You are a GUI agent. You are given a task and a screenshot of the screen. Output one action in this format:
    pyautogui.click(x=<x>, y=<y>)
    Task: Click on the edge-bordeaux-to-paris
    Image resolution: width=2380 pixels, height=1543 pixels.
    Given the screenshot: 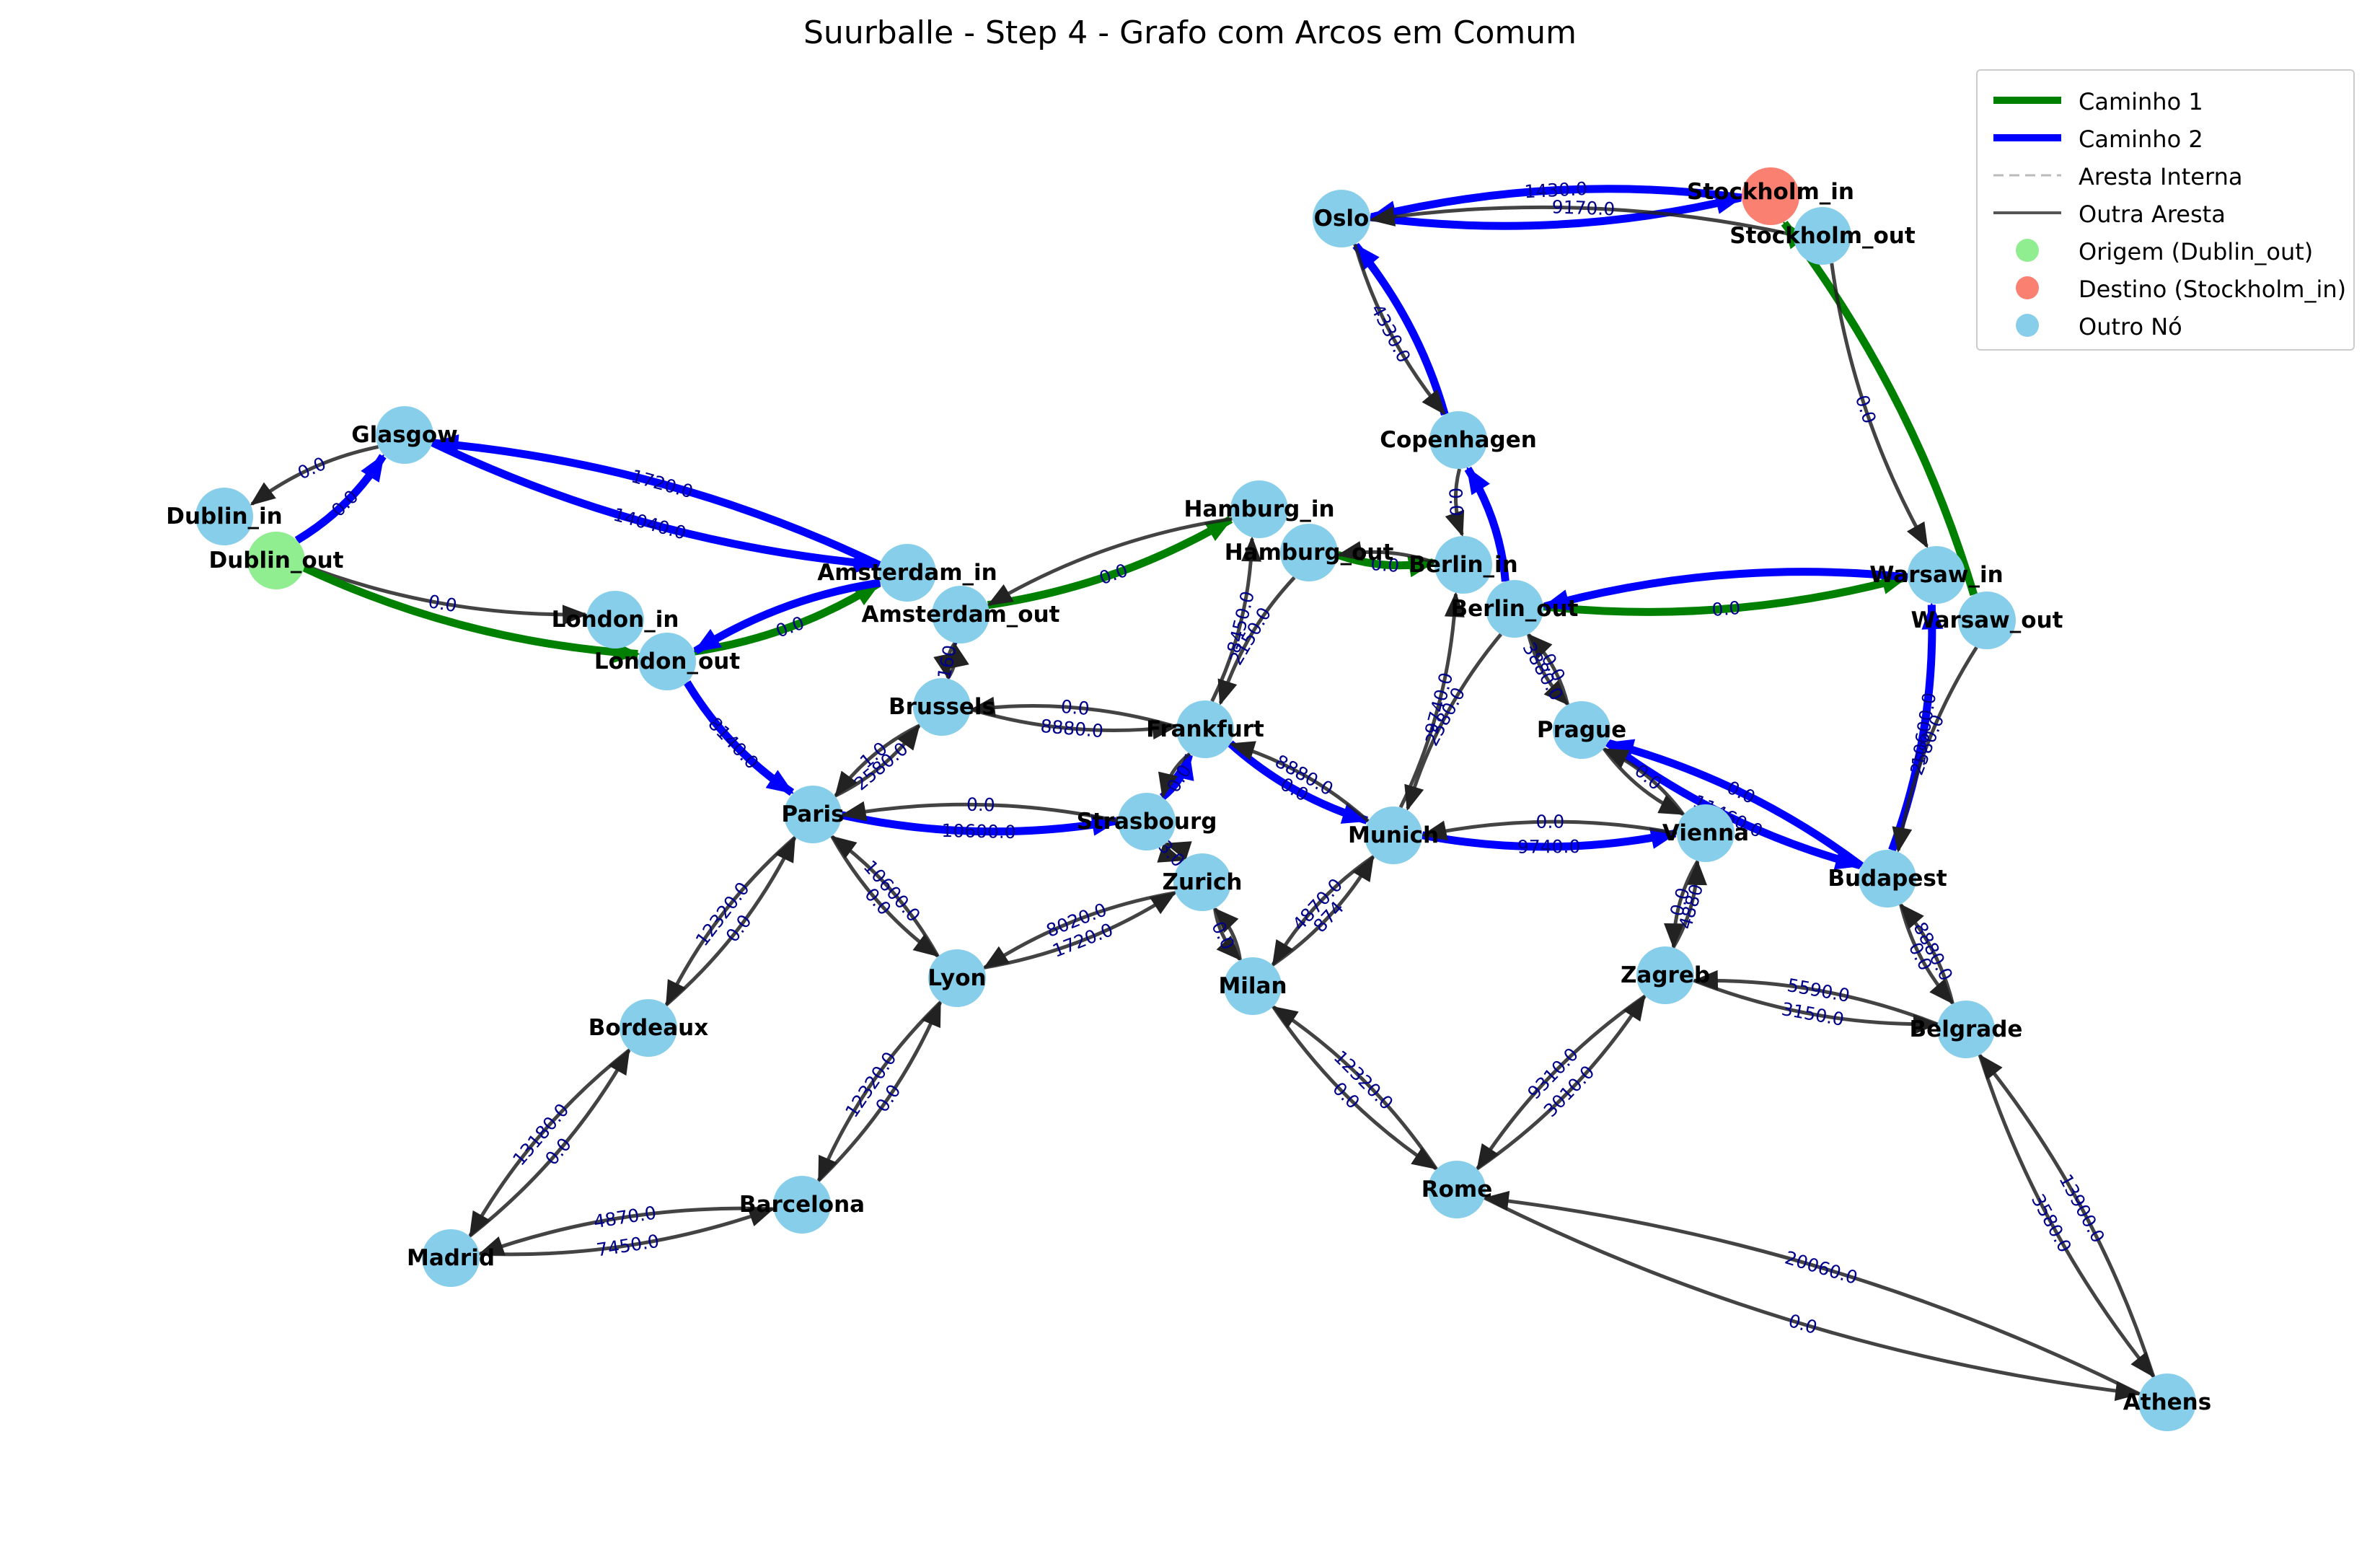 What is the action you would take?
    pyautogui.click(x=730, y=922)
    